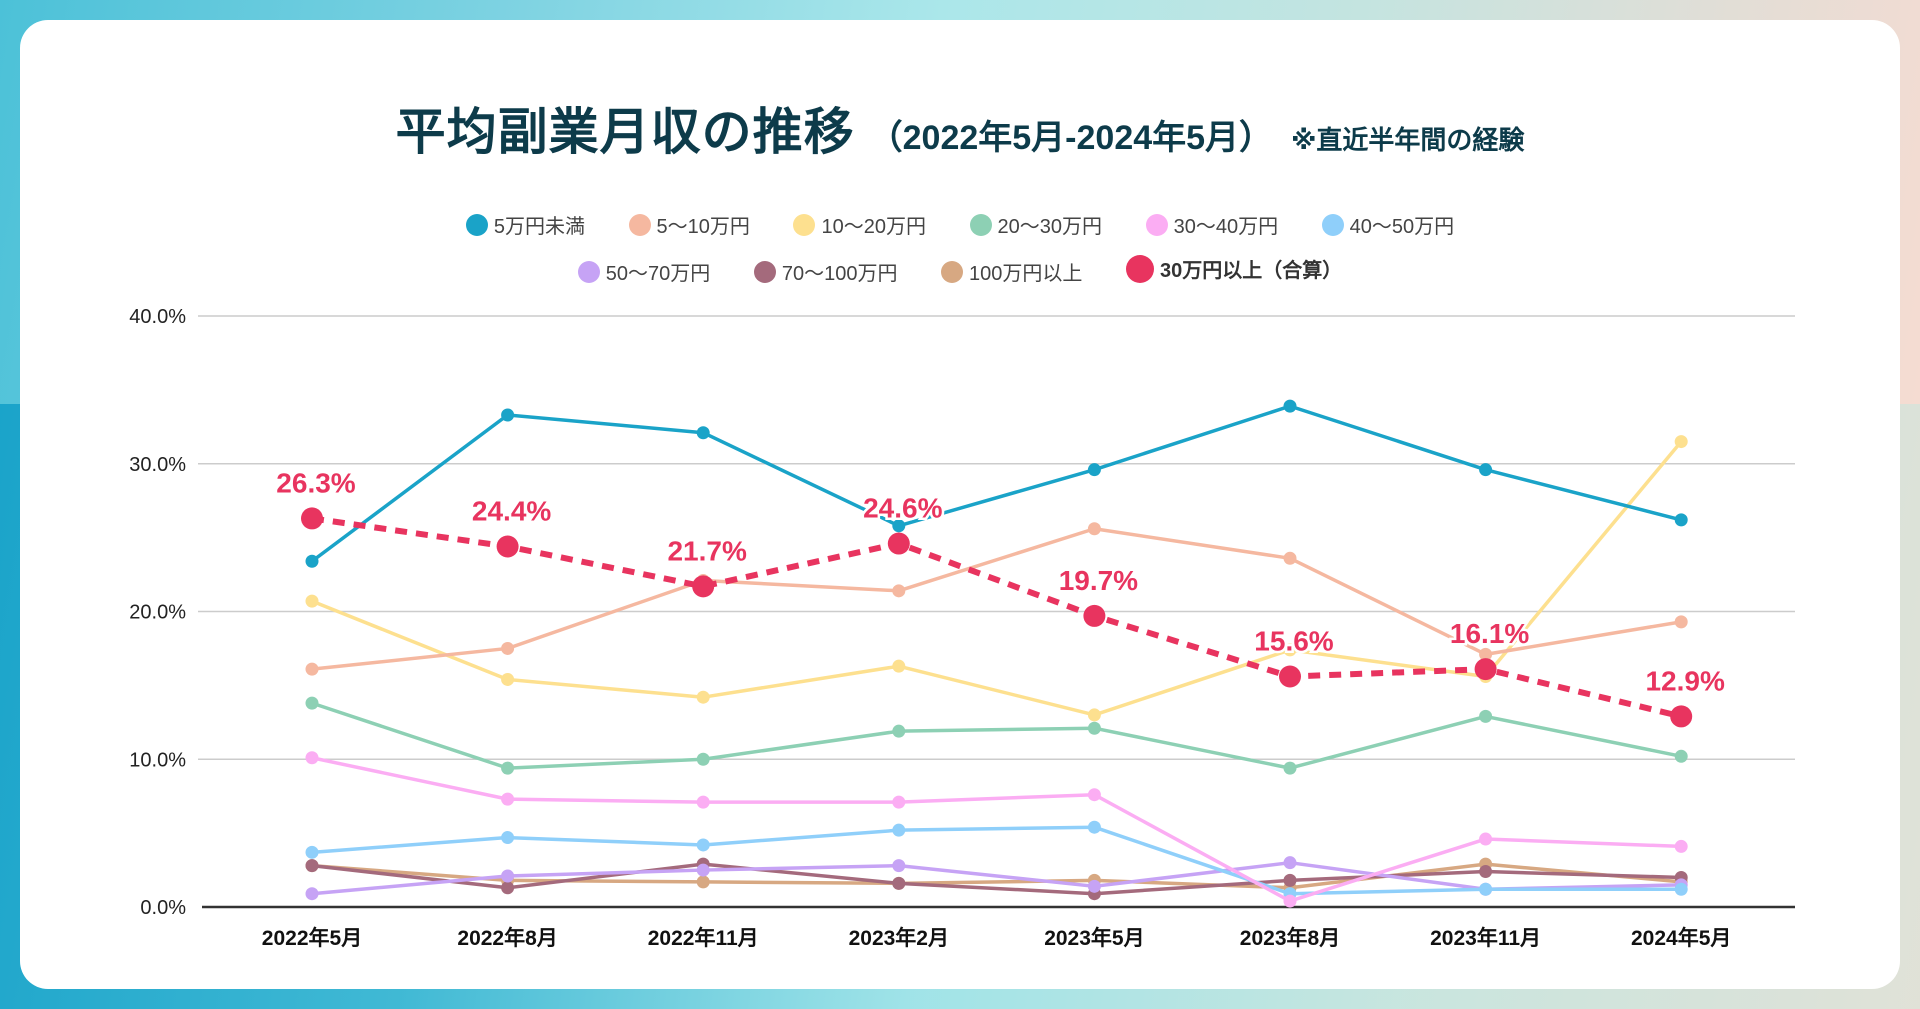 Image resolution: width=1920 pixels, height=1009 pixels. What do you see at coordinates (511, 510) in the screenshot?
I see `data-label: 24.4%` at bounding box center [511, 510].